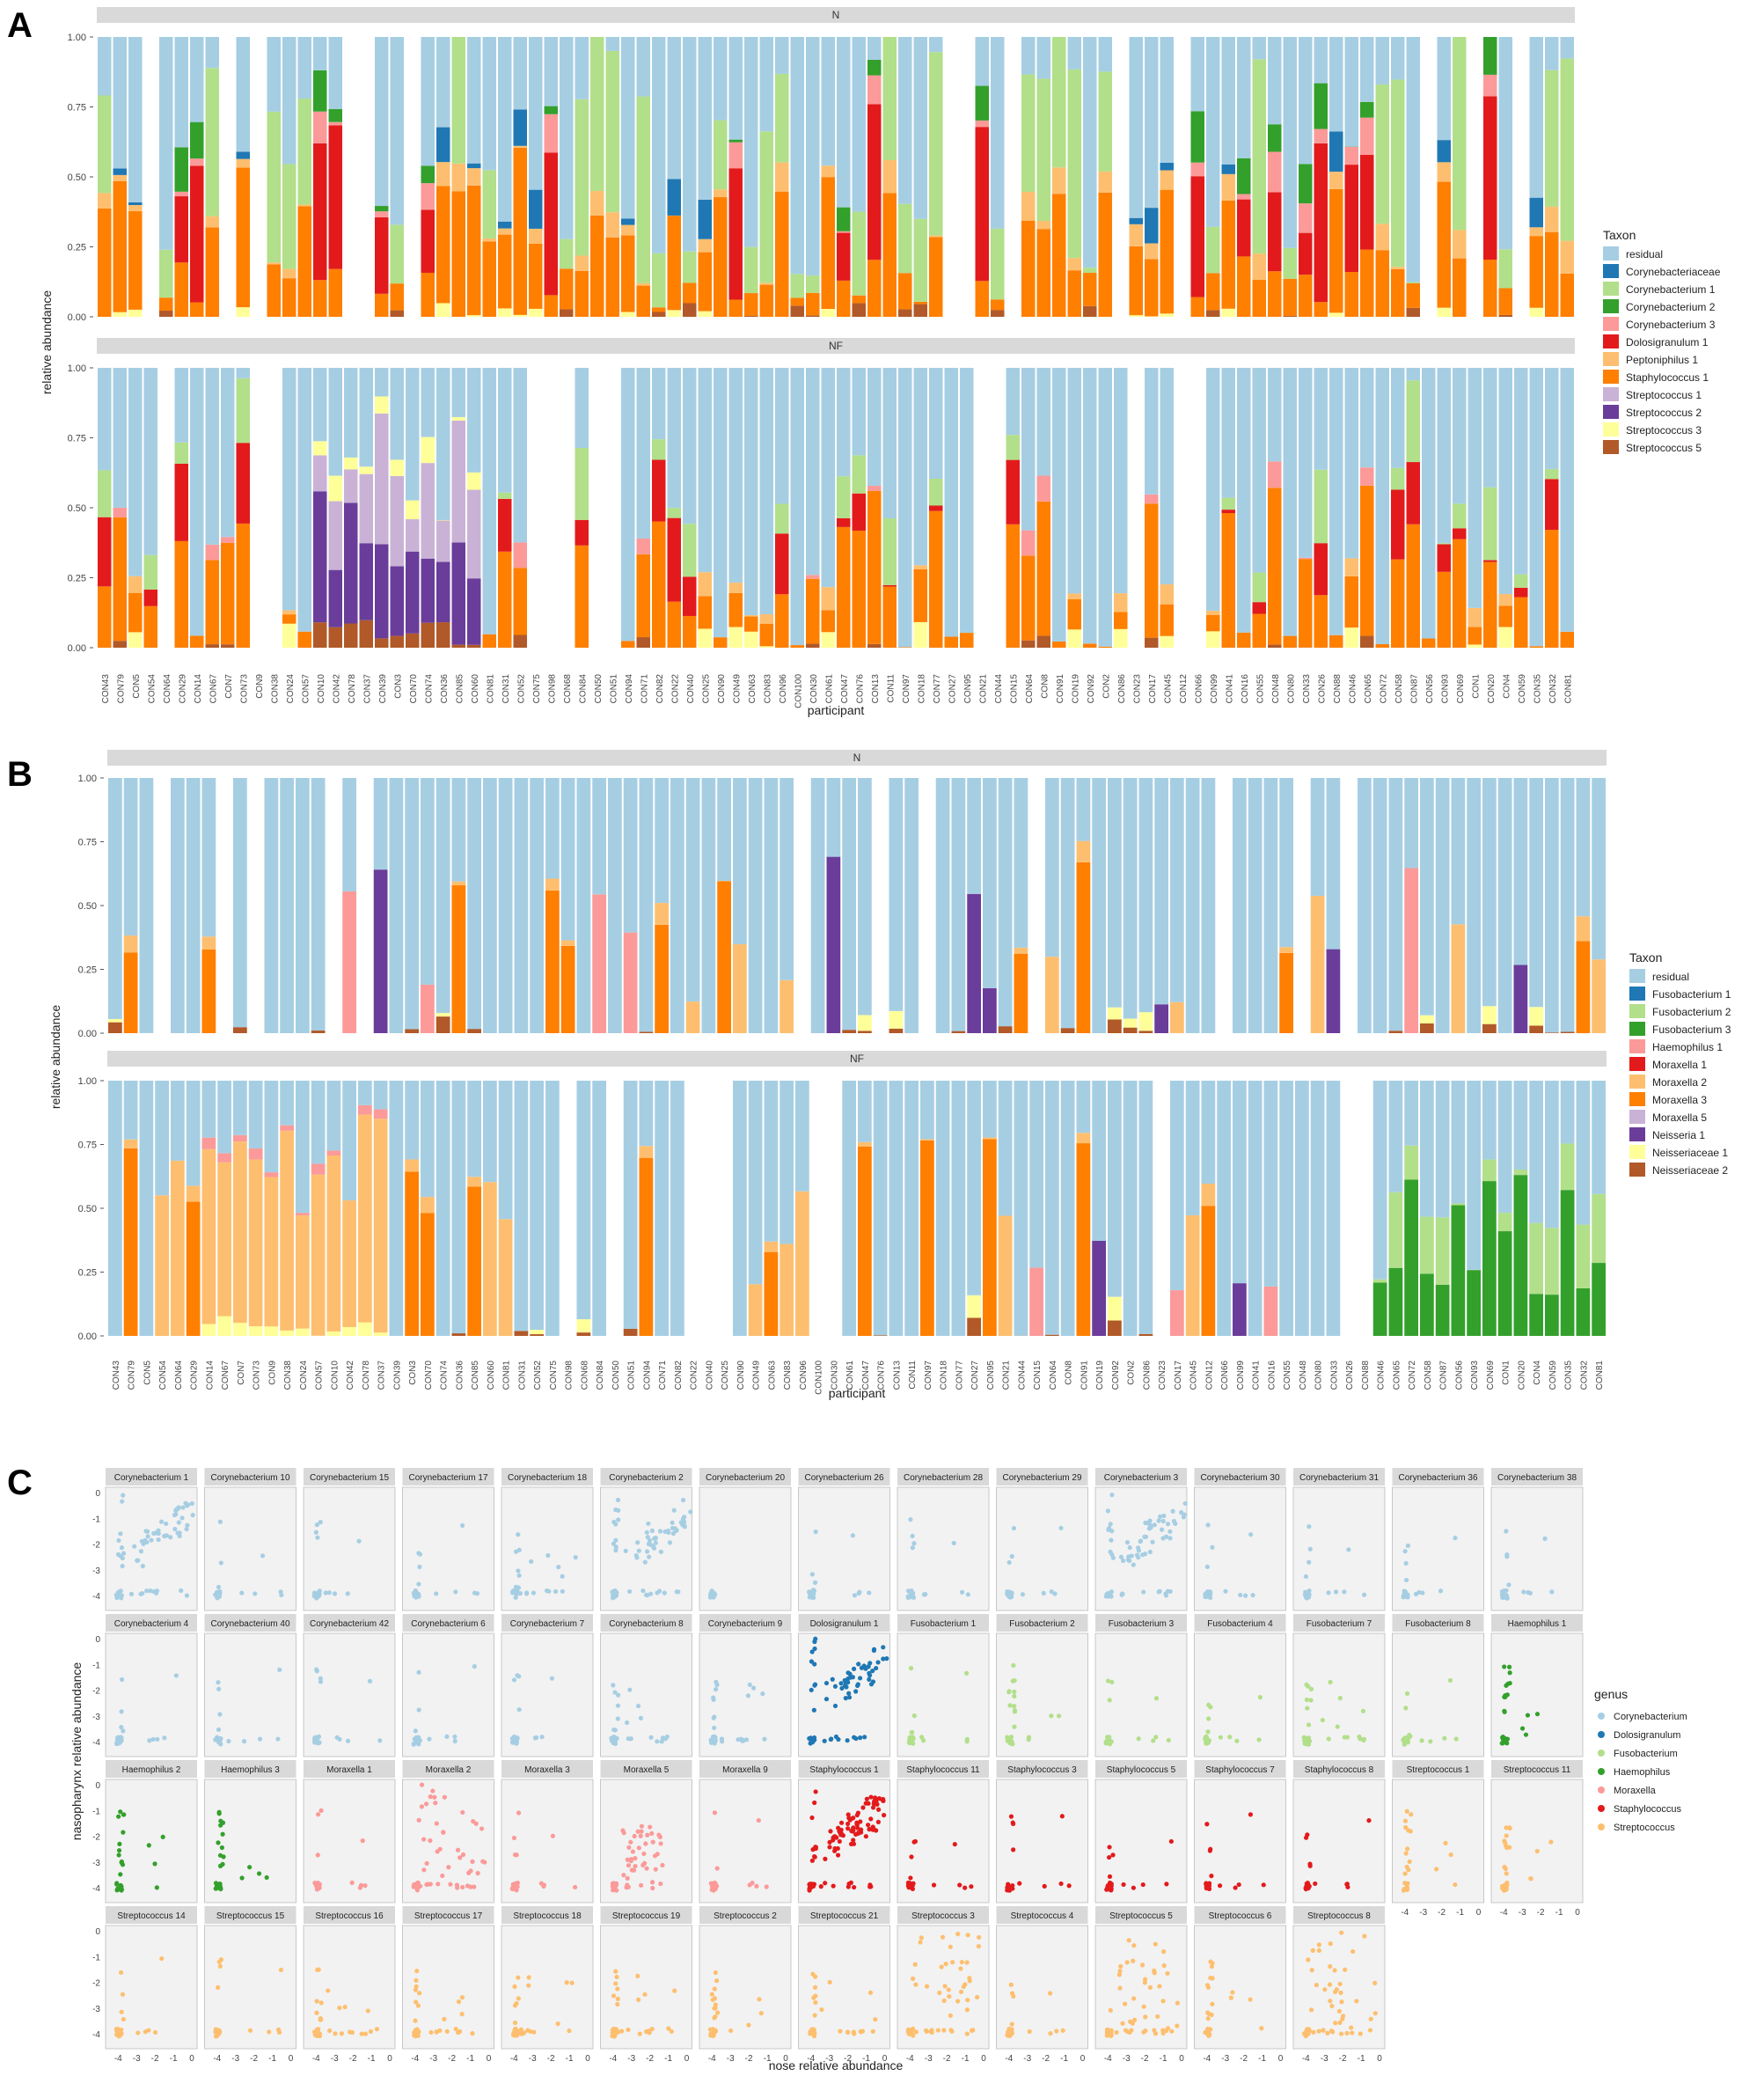 Image resolution: width=1764 pixels, height=2076 pixels. Describe the element at coordinates (1644, 1828) in the screenshot. I see `legend-label: Streptococcus` at that location.